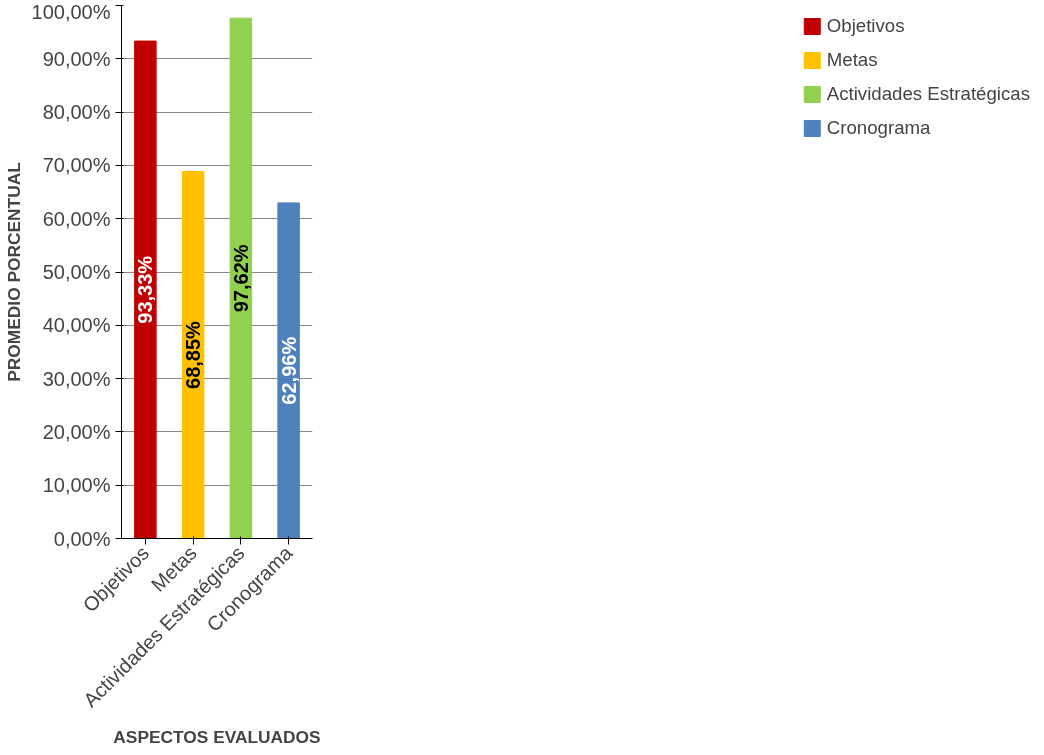 The height and width of the screenshot is (755, 1044). What do you see at coordinates (76, 58) in the screenshot?
I see `y-tick-label: 90,00%` at bounding box center [76, 58].